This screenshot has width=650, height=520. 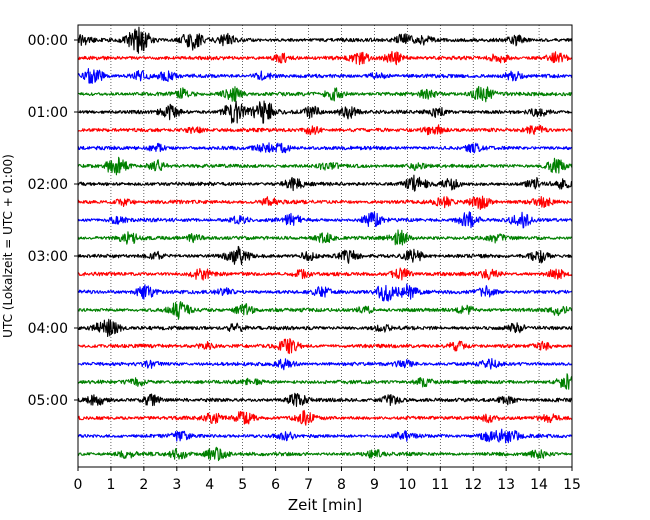 What do you see at coordinates (143, 485) in the screenshot?
I see `x-tick-label-2: 2` at bounding box center [143, 485].